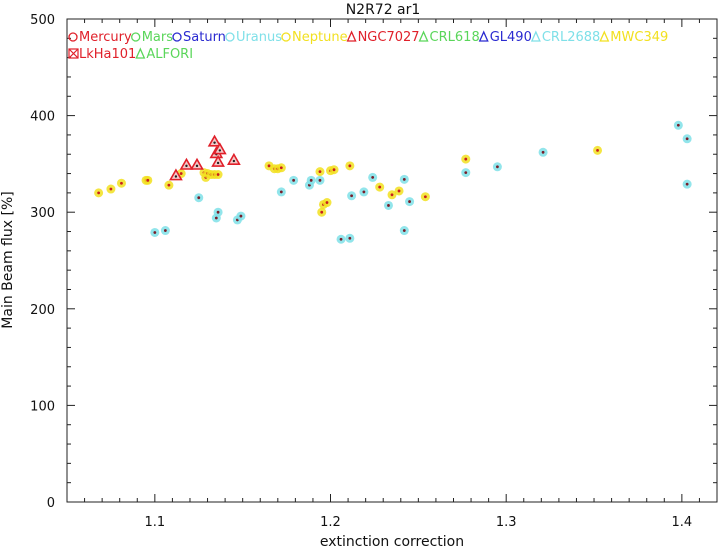  What do you see at coordinates (73, 53) in the screenshot?
I see `legend-symbol-lkha101` at bounding box center [73, 53].